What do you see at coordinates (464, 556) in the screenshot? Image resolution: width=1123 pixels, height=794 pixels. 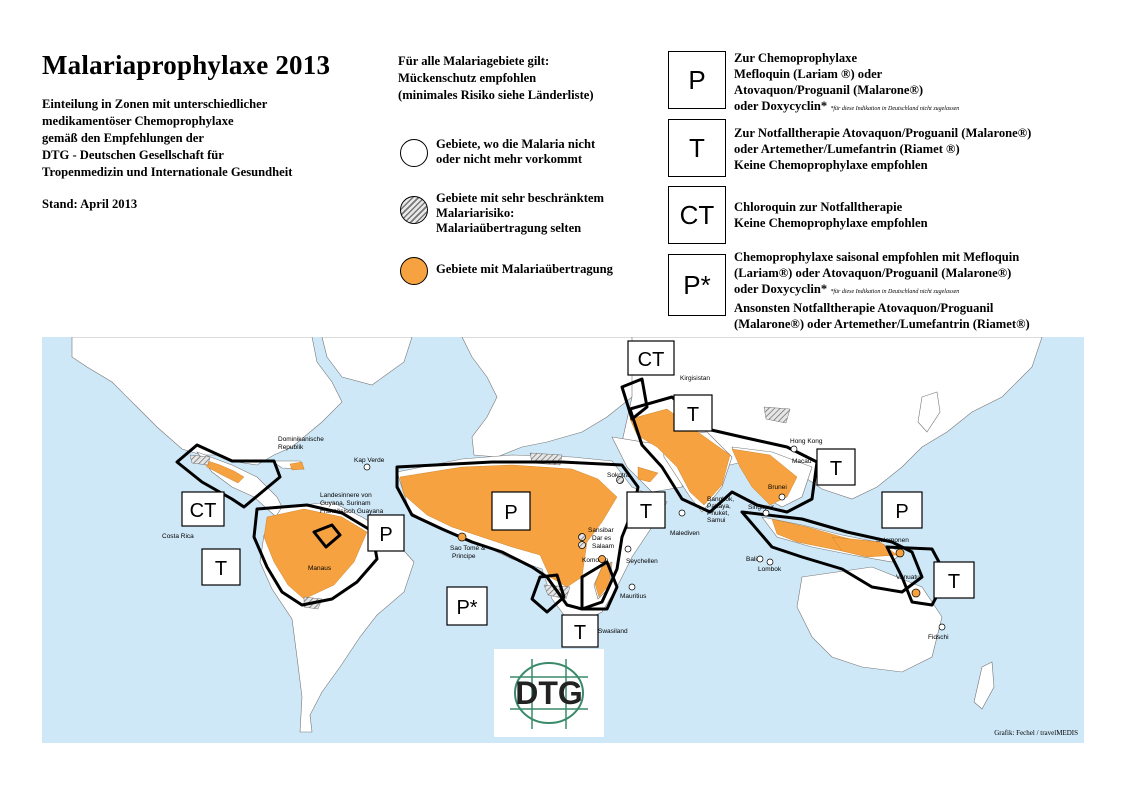 I see `label-sao-tome: Principe` at bounding box center [464, 556].